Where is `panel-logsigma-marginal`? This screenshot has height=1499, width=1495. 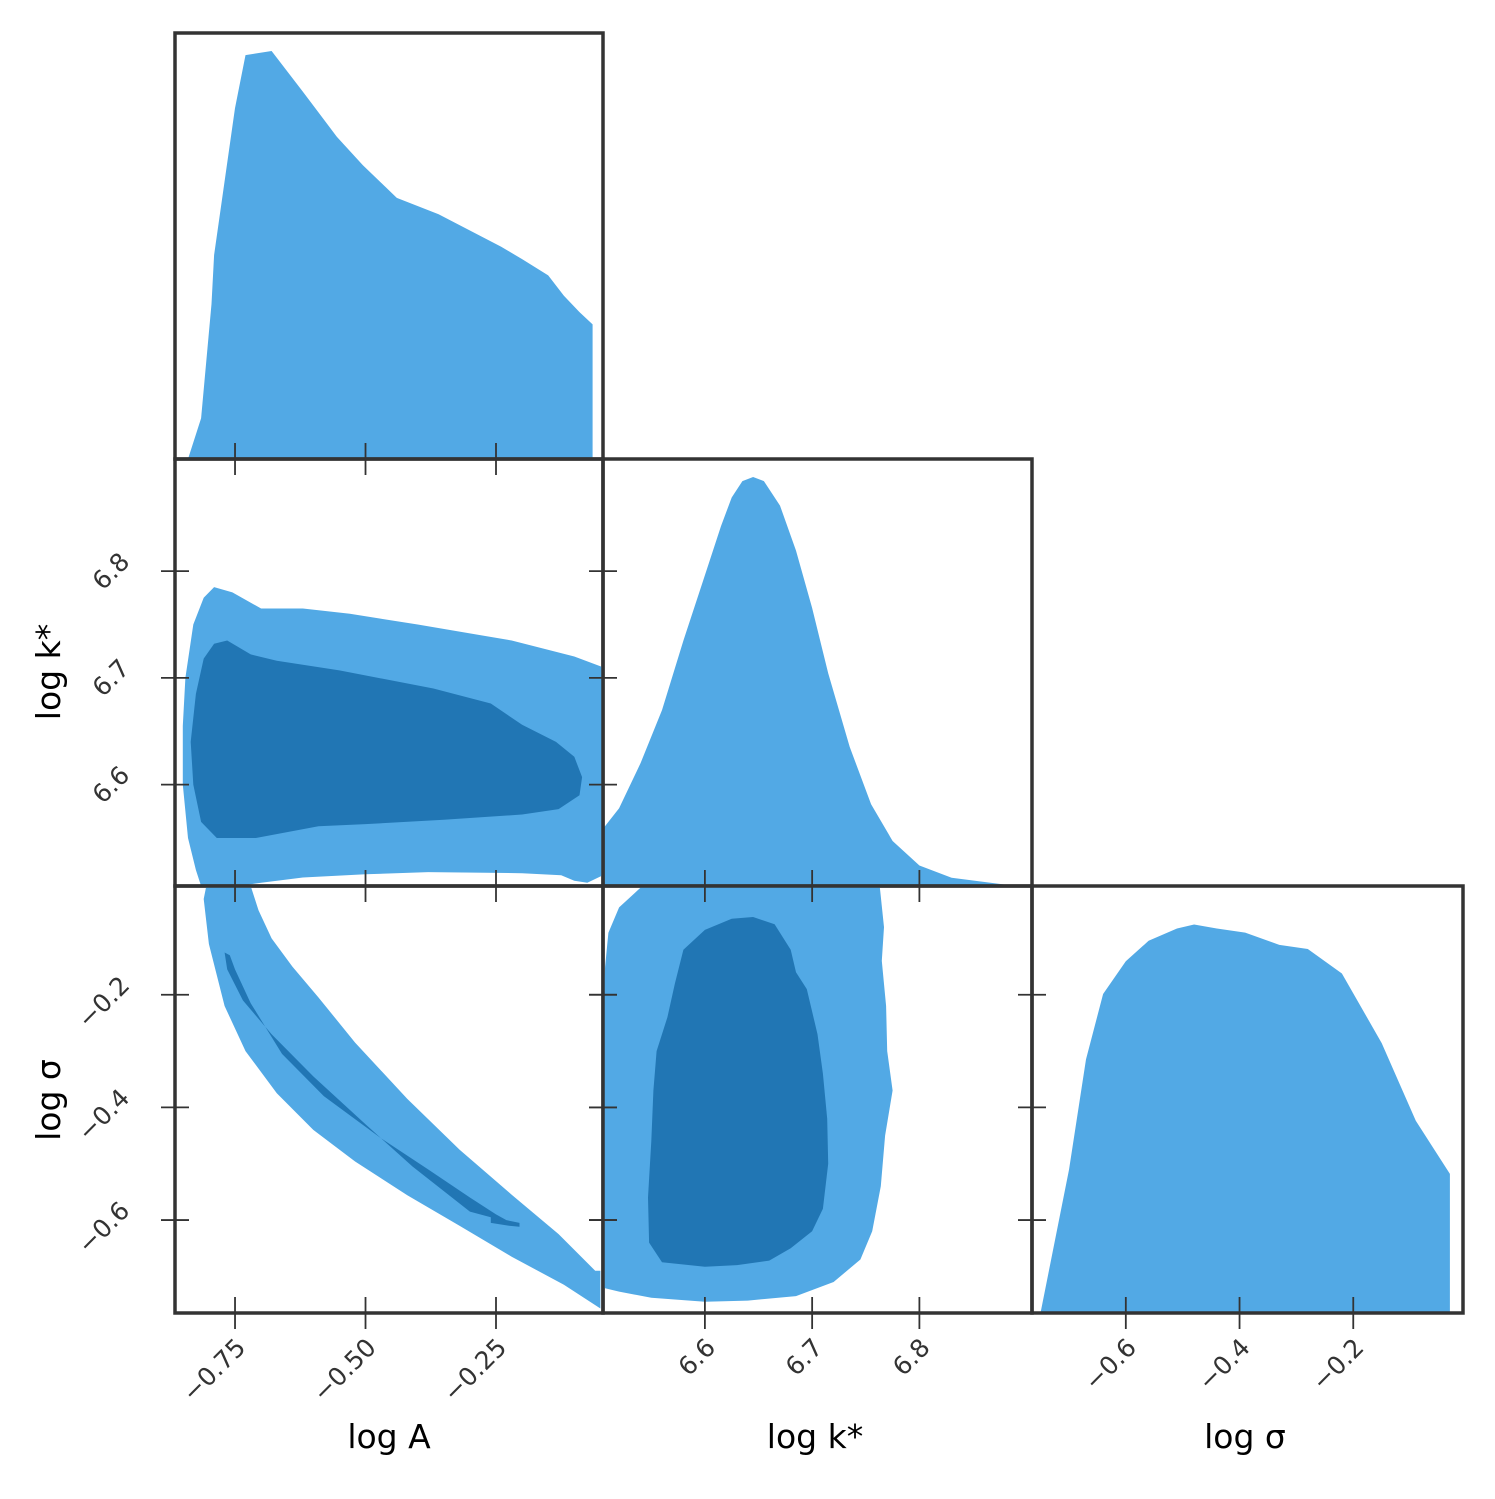
panel-logsigma-marginal is located at coordinates (1247, 1099).